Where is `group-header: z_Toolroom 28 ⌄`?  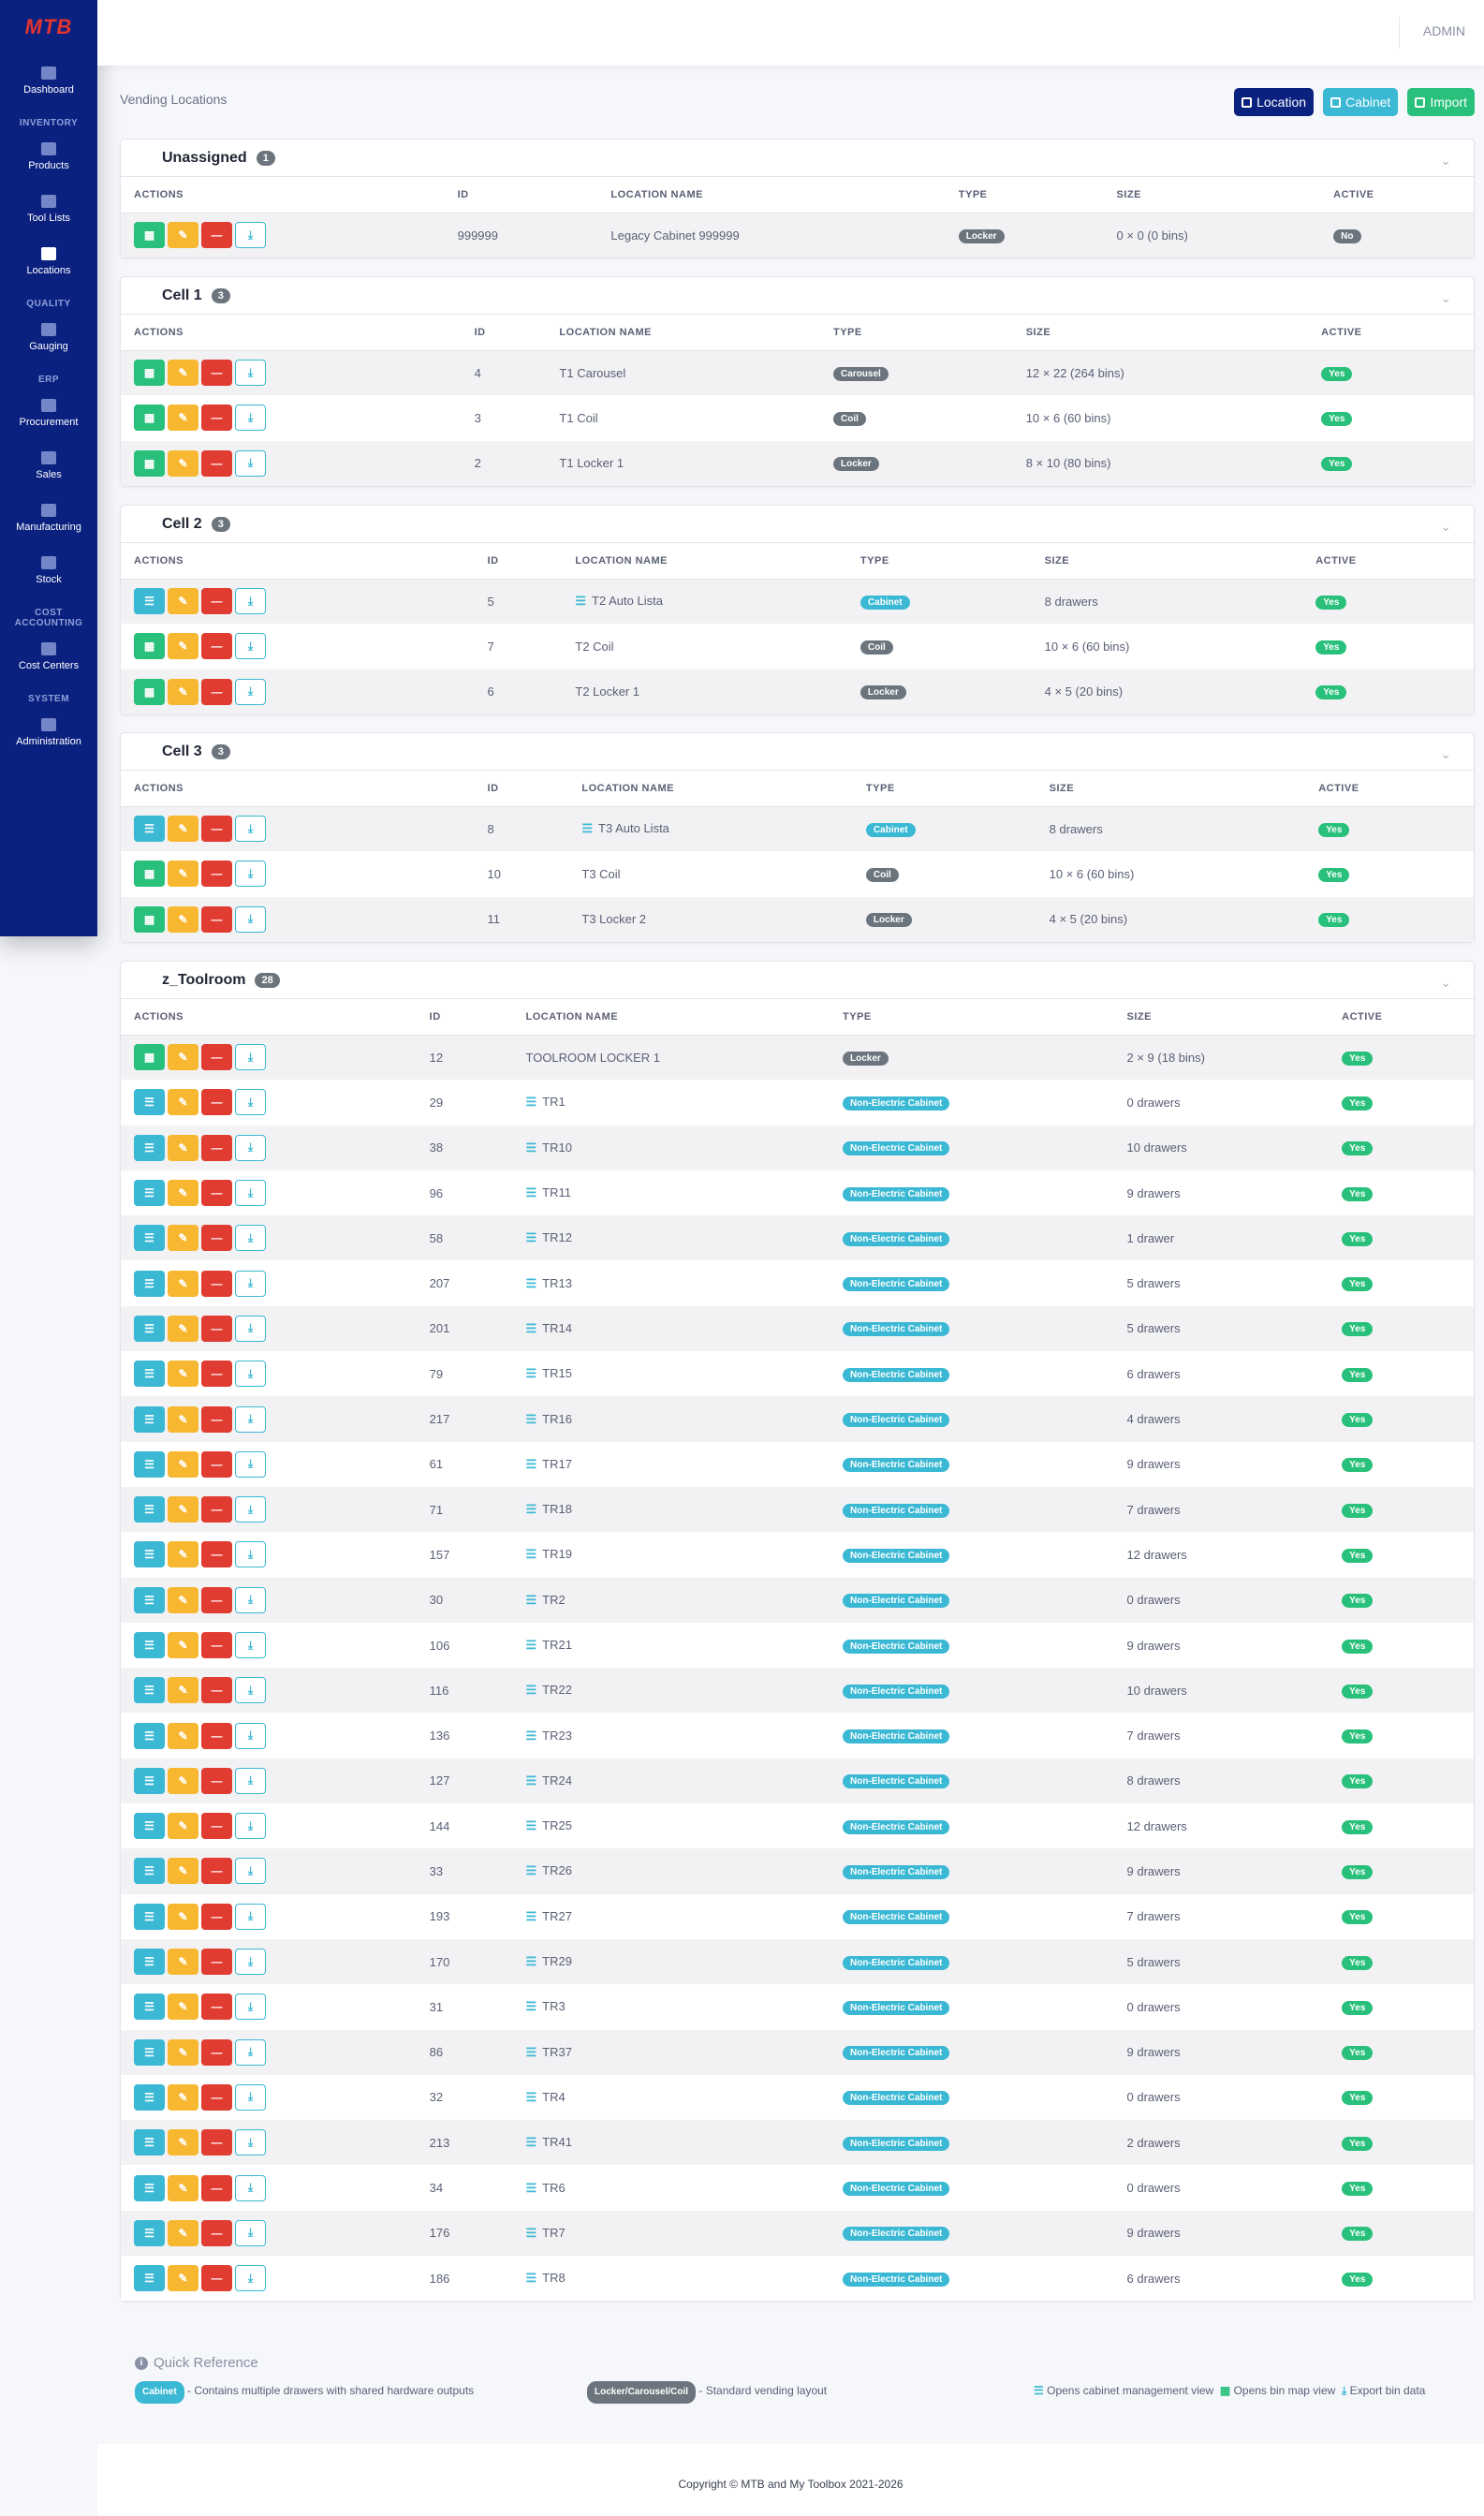
group-header: z_Toolroom 28 ⌄ is located at coordinates (797, 980).